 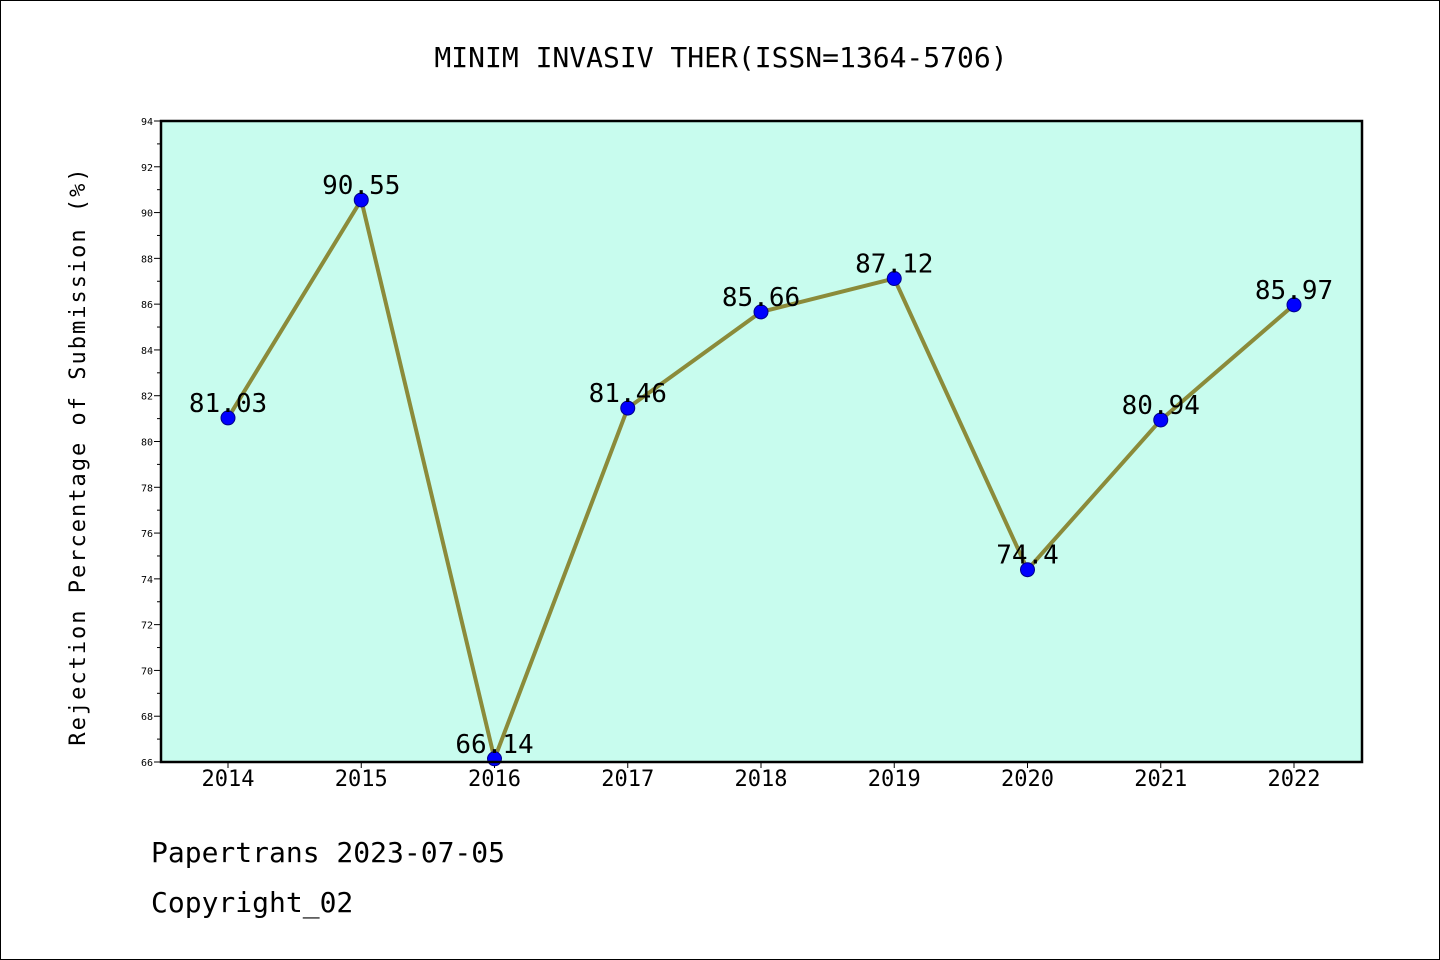 I want to click on y-tick-label: 86, so click(x=147, y=305).